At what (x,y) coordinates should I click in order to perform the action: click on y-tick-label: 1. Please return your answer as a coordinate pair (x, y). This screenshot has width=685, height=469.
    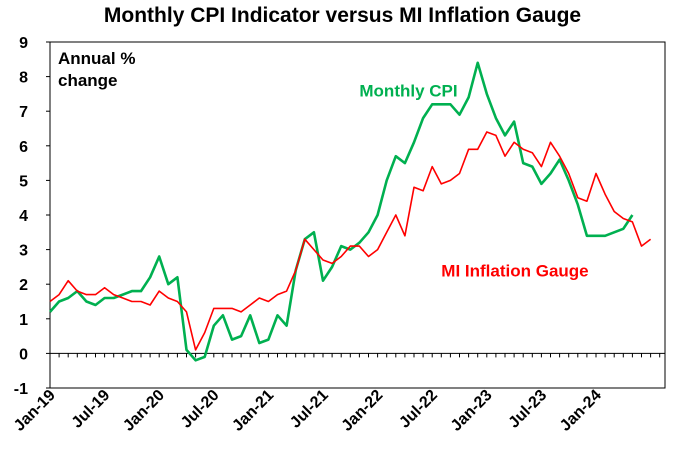
    Looking at the image, I should click on (23, 320).